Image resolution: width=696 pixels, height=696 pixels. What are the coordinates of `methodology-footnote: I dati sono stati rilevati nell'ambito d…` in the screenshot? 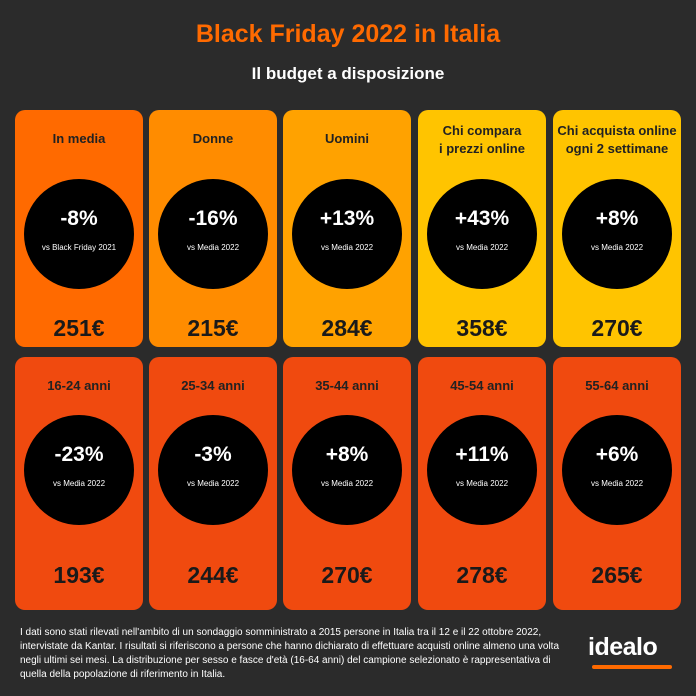 It's located at (290, 653).